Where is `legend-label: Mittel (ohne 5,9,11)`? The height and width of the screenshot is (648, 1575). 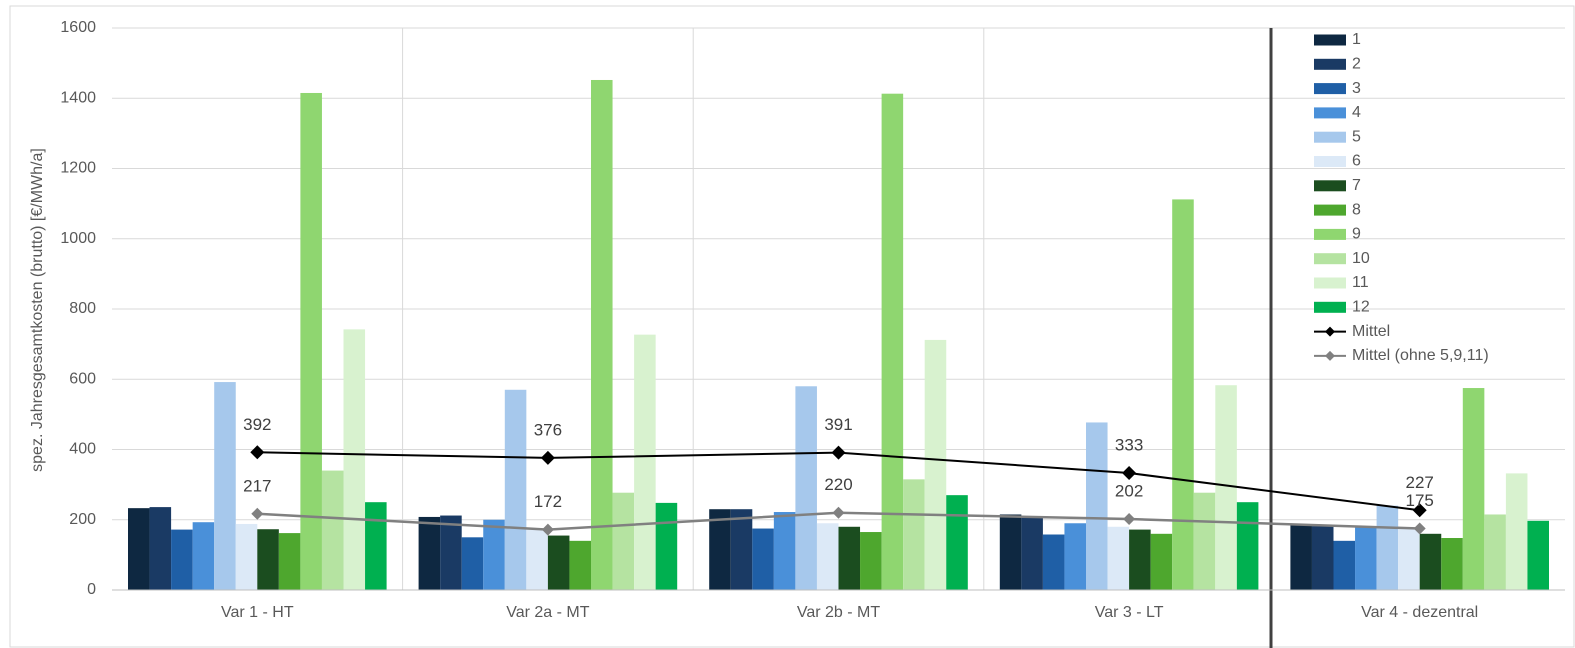 legend-label: Mittel (ohne 5,9,11) is located at coordinates (1420, 355).